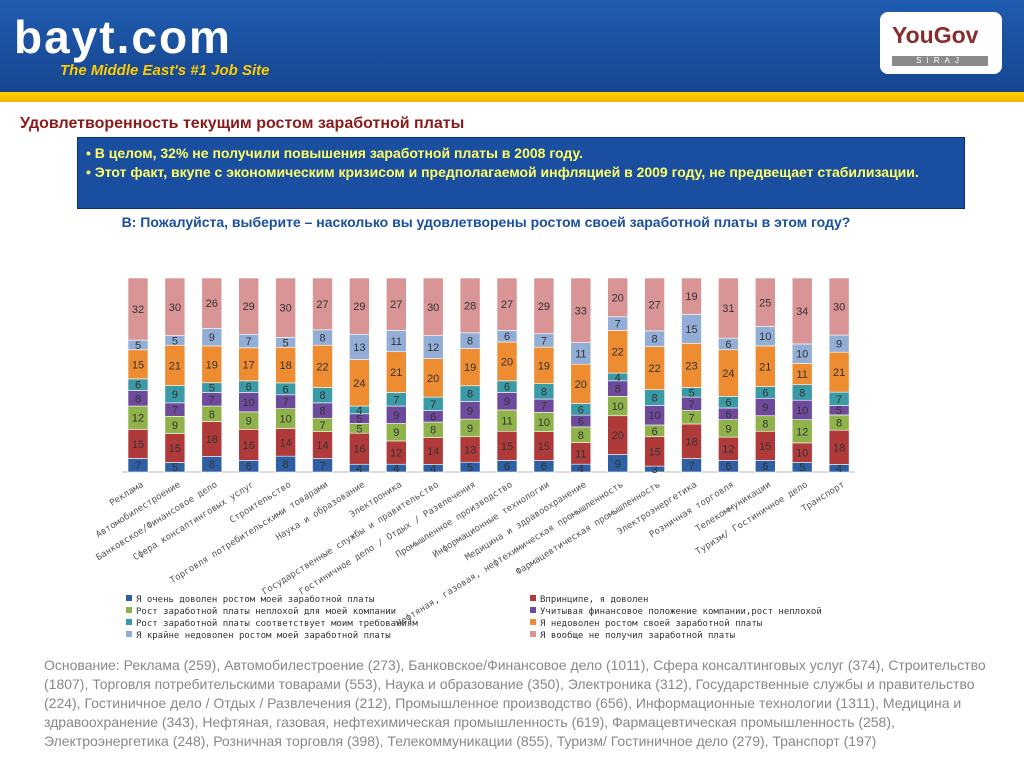  Describe the element at coordinates (941, 43) in the screenshot. I see `yougov-logo: YouGov SIRAJ` at that location.